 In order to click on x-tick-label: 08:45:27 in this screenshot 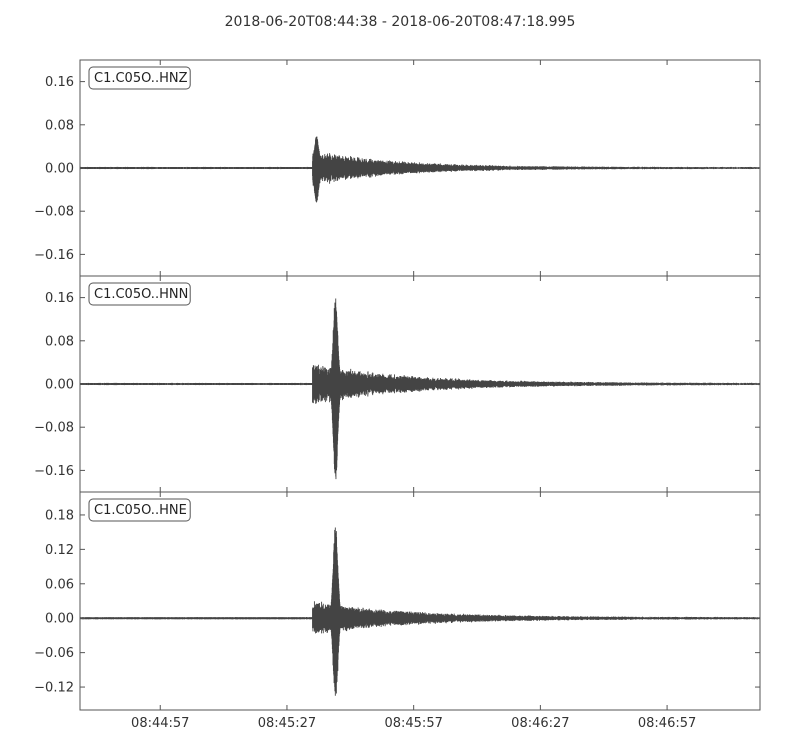, I will do `click(287, 723)`.